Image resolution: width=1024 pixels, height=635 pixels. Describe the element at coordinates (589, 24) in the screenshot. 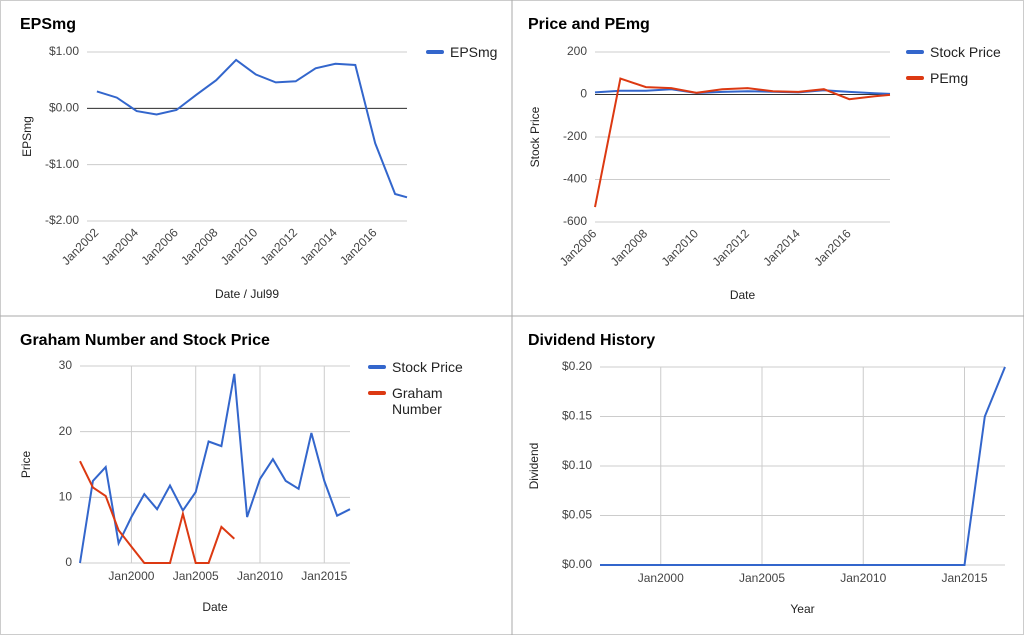

I see `chart-title: Price and PEmg` at that location.